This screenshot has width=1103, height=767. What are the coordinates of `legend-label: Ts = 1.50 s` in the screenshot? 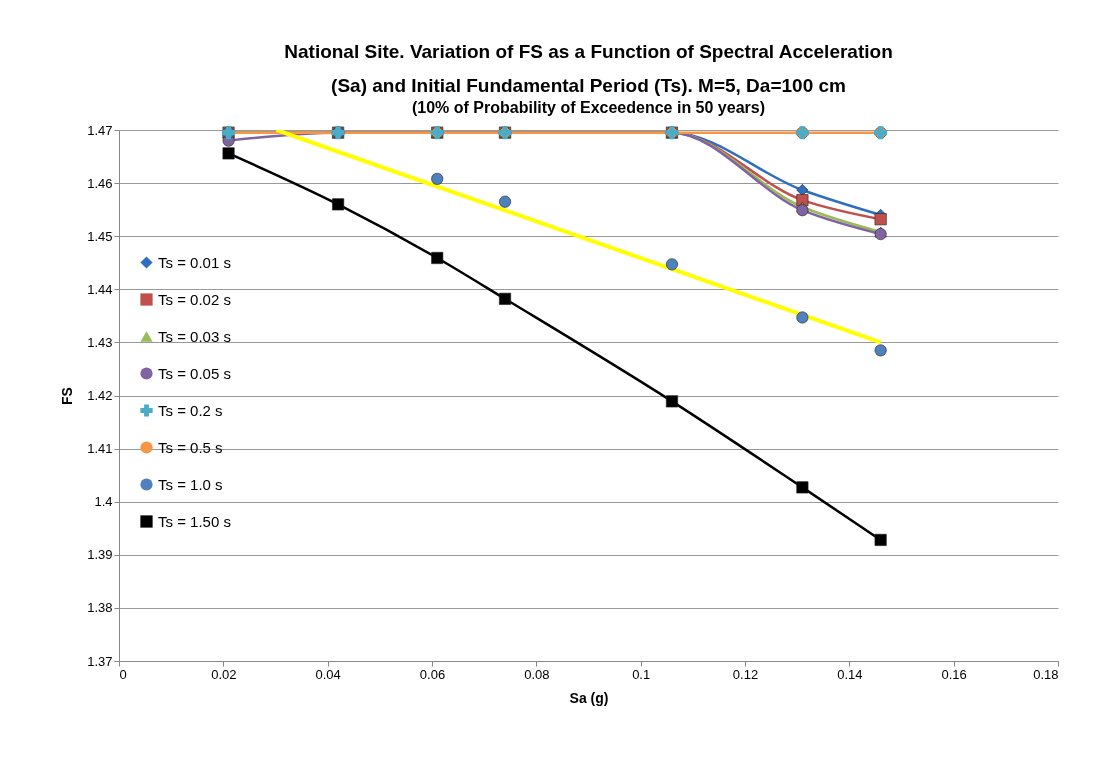 It's located at (194, 521).